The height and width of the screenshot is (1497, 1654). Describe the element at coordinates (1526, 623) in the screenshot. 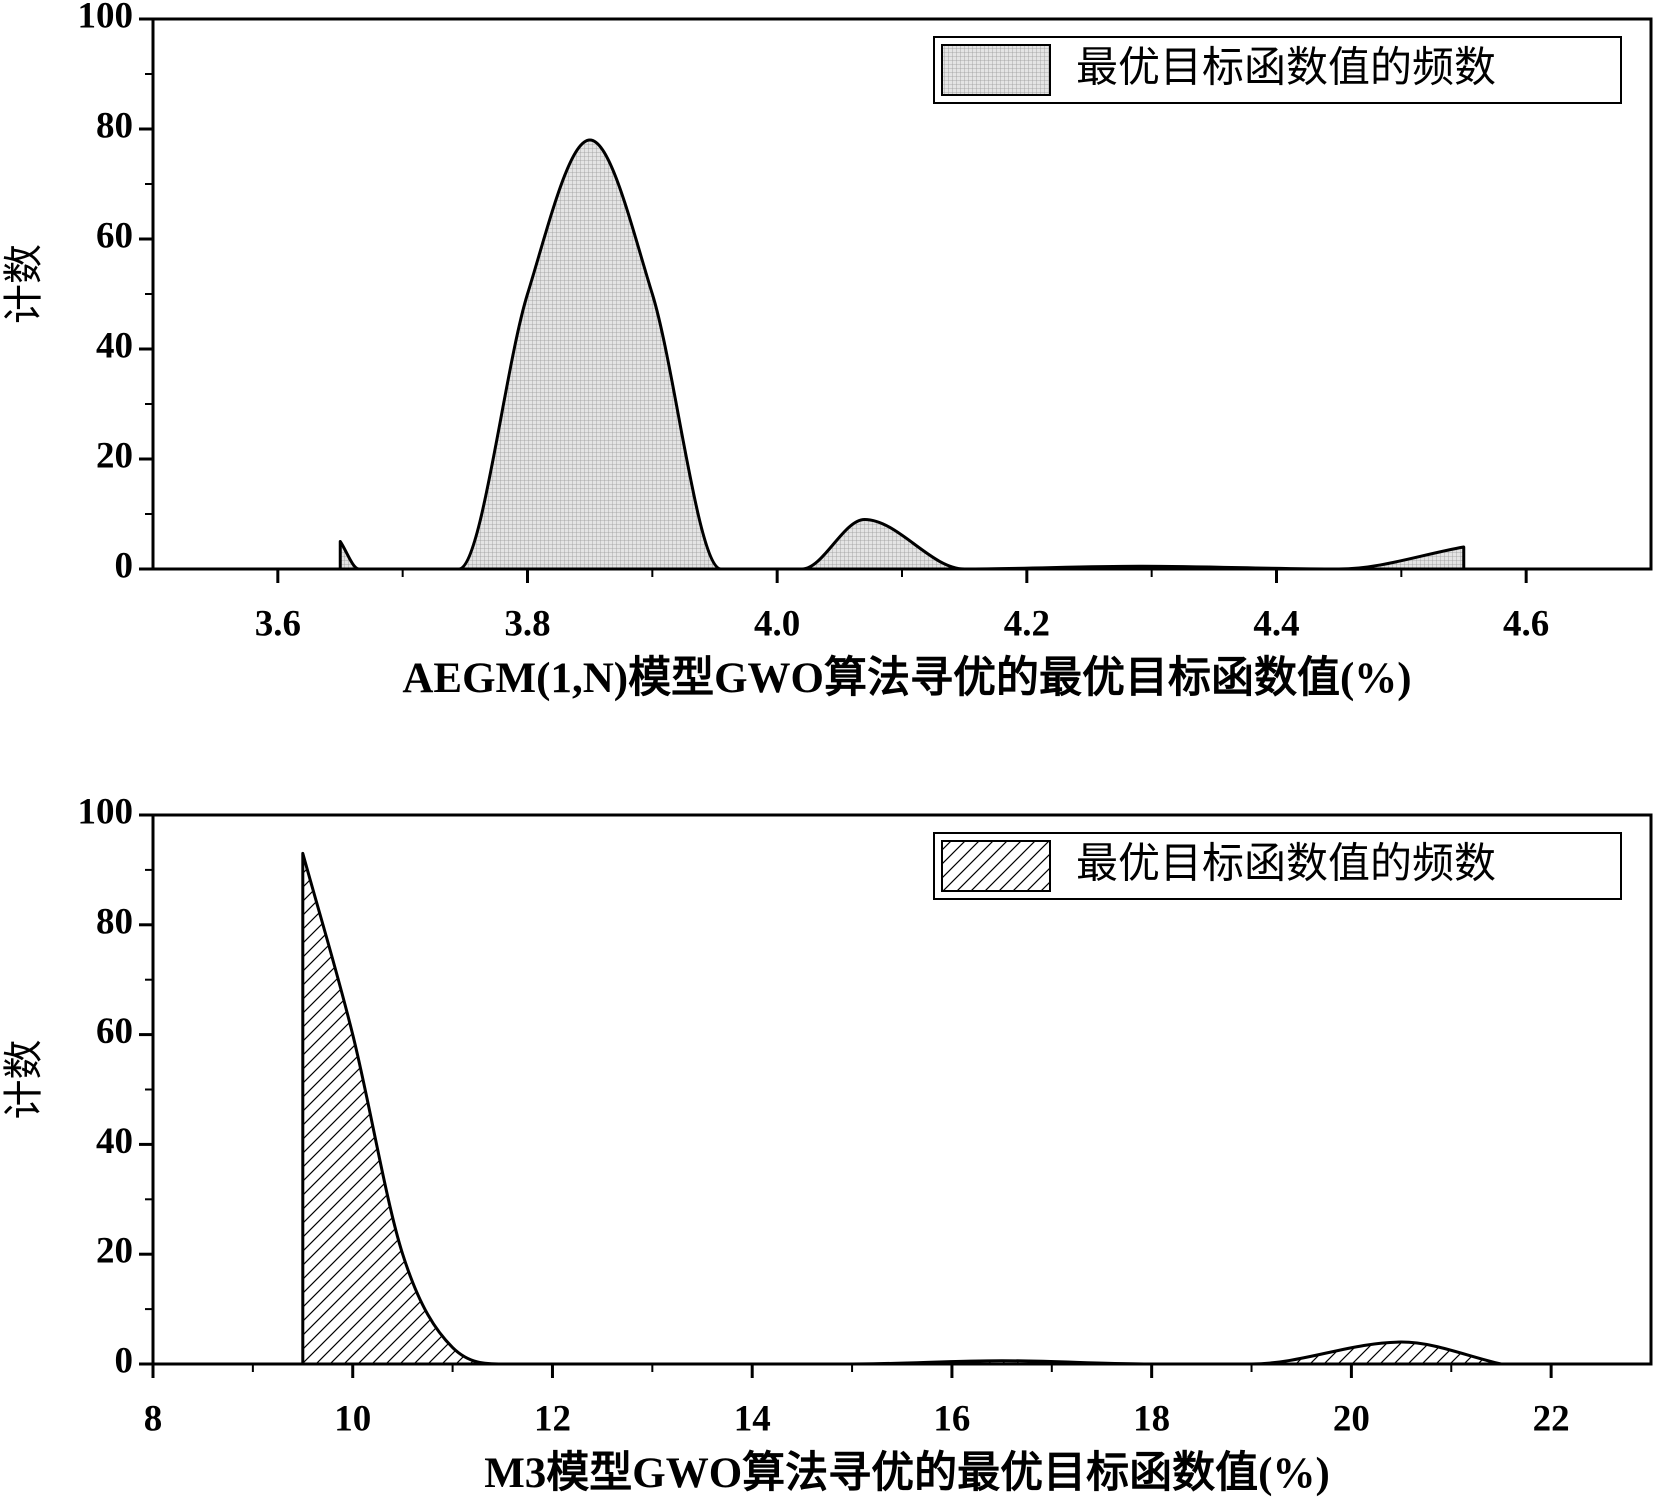

I see `x-tick-label: 4.6` at that location.